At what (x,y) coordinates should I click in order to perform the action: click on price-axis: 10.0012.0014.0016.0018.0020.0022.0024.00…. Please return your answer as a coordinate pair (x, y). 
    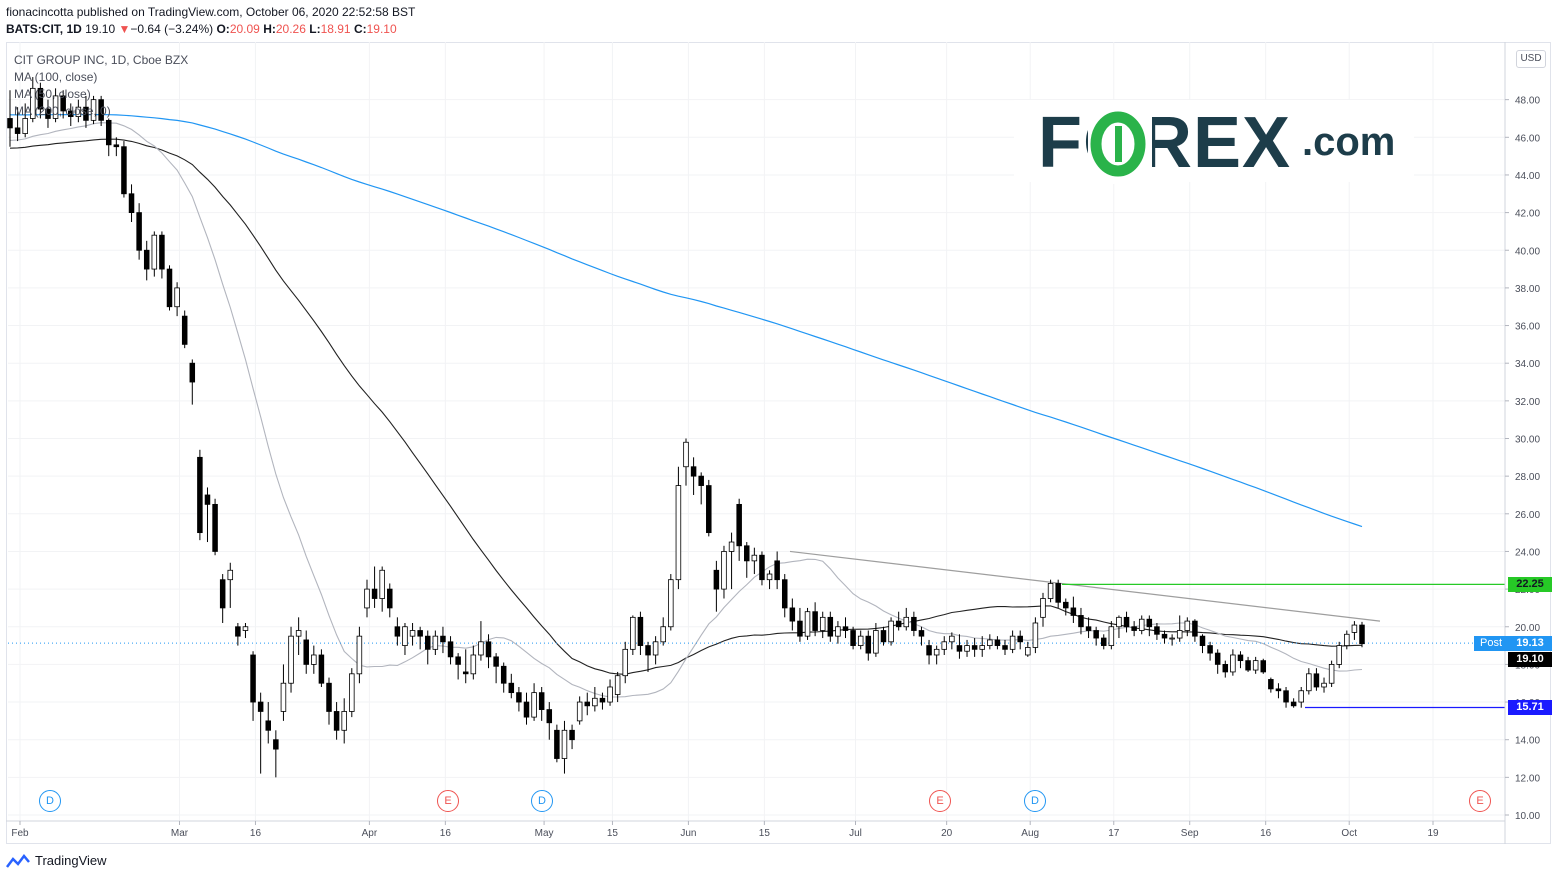
    Looking at the image, I should click on (1522, 443).